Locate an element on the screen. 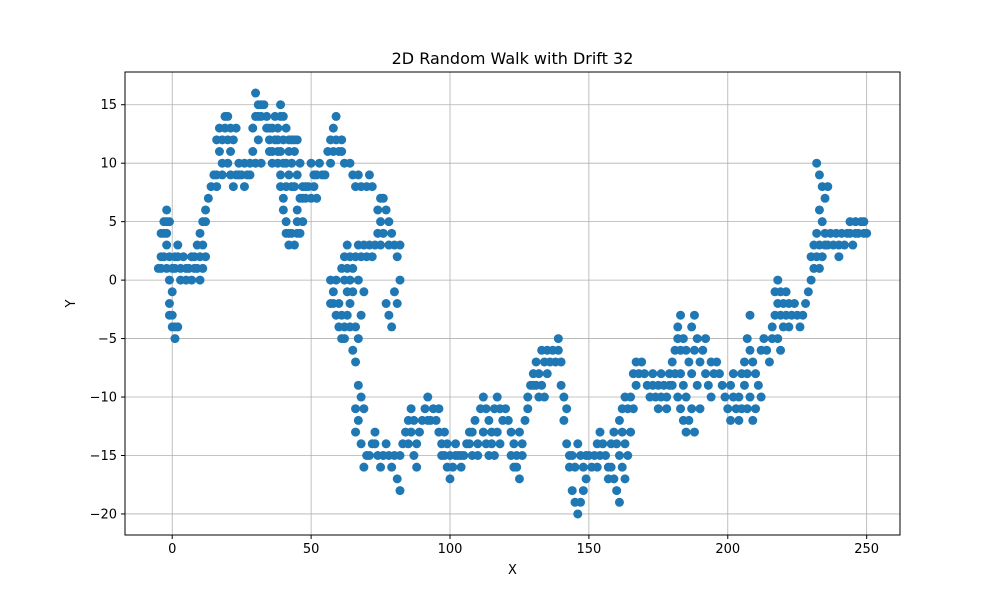  x-axis-ticks: 0 50 100 150 200 250 is located at coordinates (523, 546).